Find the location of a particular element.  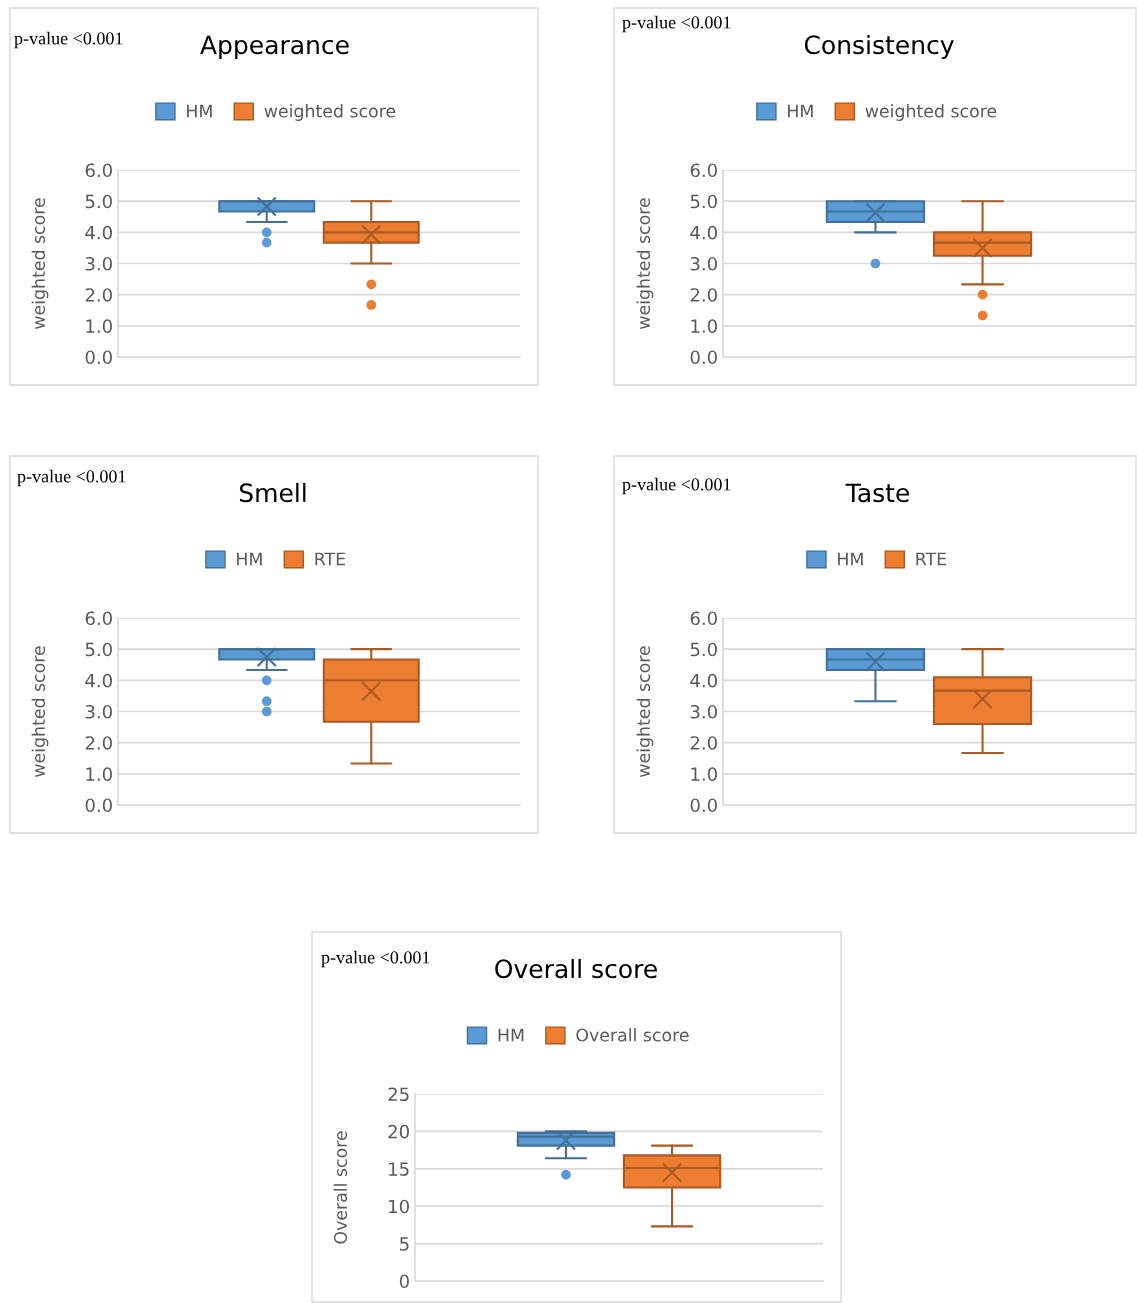

y-axis-title: Overall score is located at coordinates (340, 1187).